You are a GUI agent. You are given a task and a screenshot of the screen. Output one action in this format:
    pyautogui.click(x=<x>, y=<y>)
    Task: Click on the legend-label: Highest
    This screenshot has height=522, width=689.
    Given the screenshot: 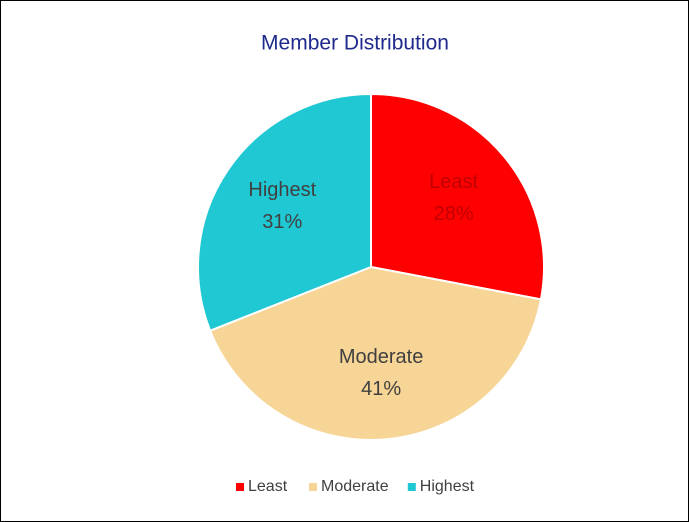 What is the action you would take?
    pyautogui.click(x=447, y=486)
    